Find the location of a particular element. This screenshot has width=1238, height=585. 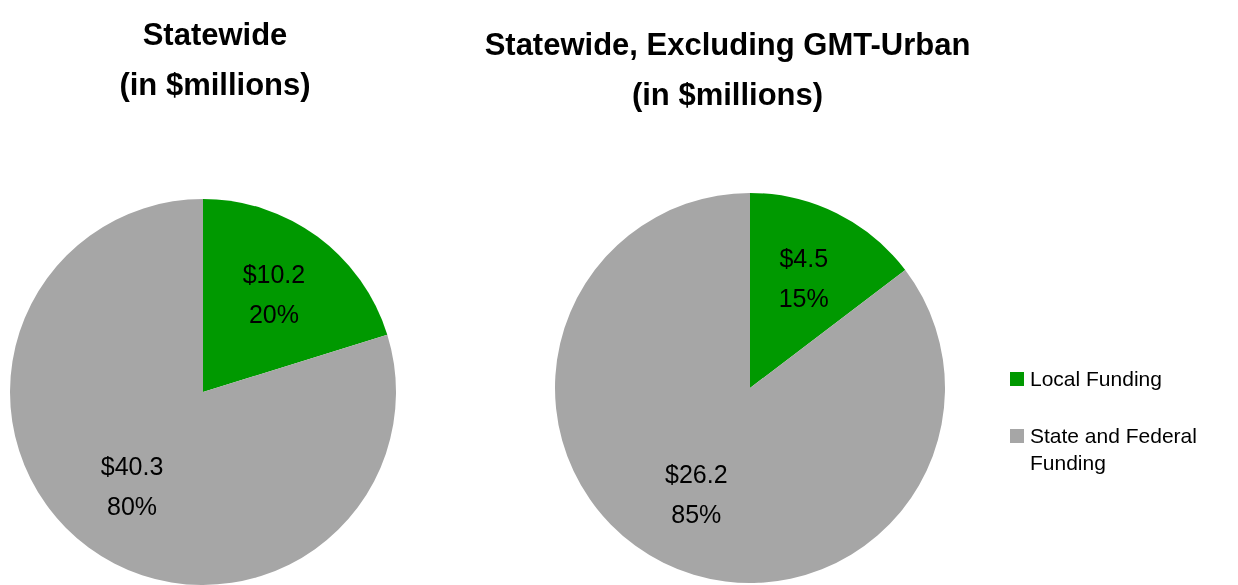

data-label: $10.2 20% is located at coordinates (274, 293).